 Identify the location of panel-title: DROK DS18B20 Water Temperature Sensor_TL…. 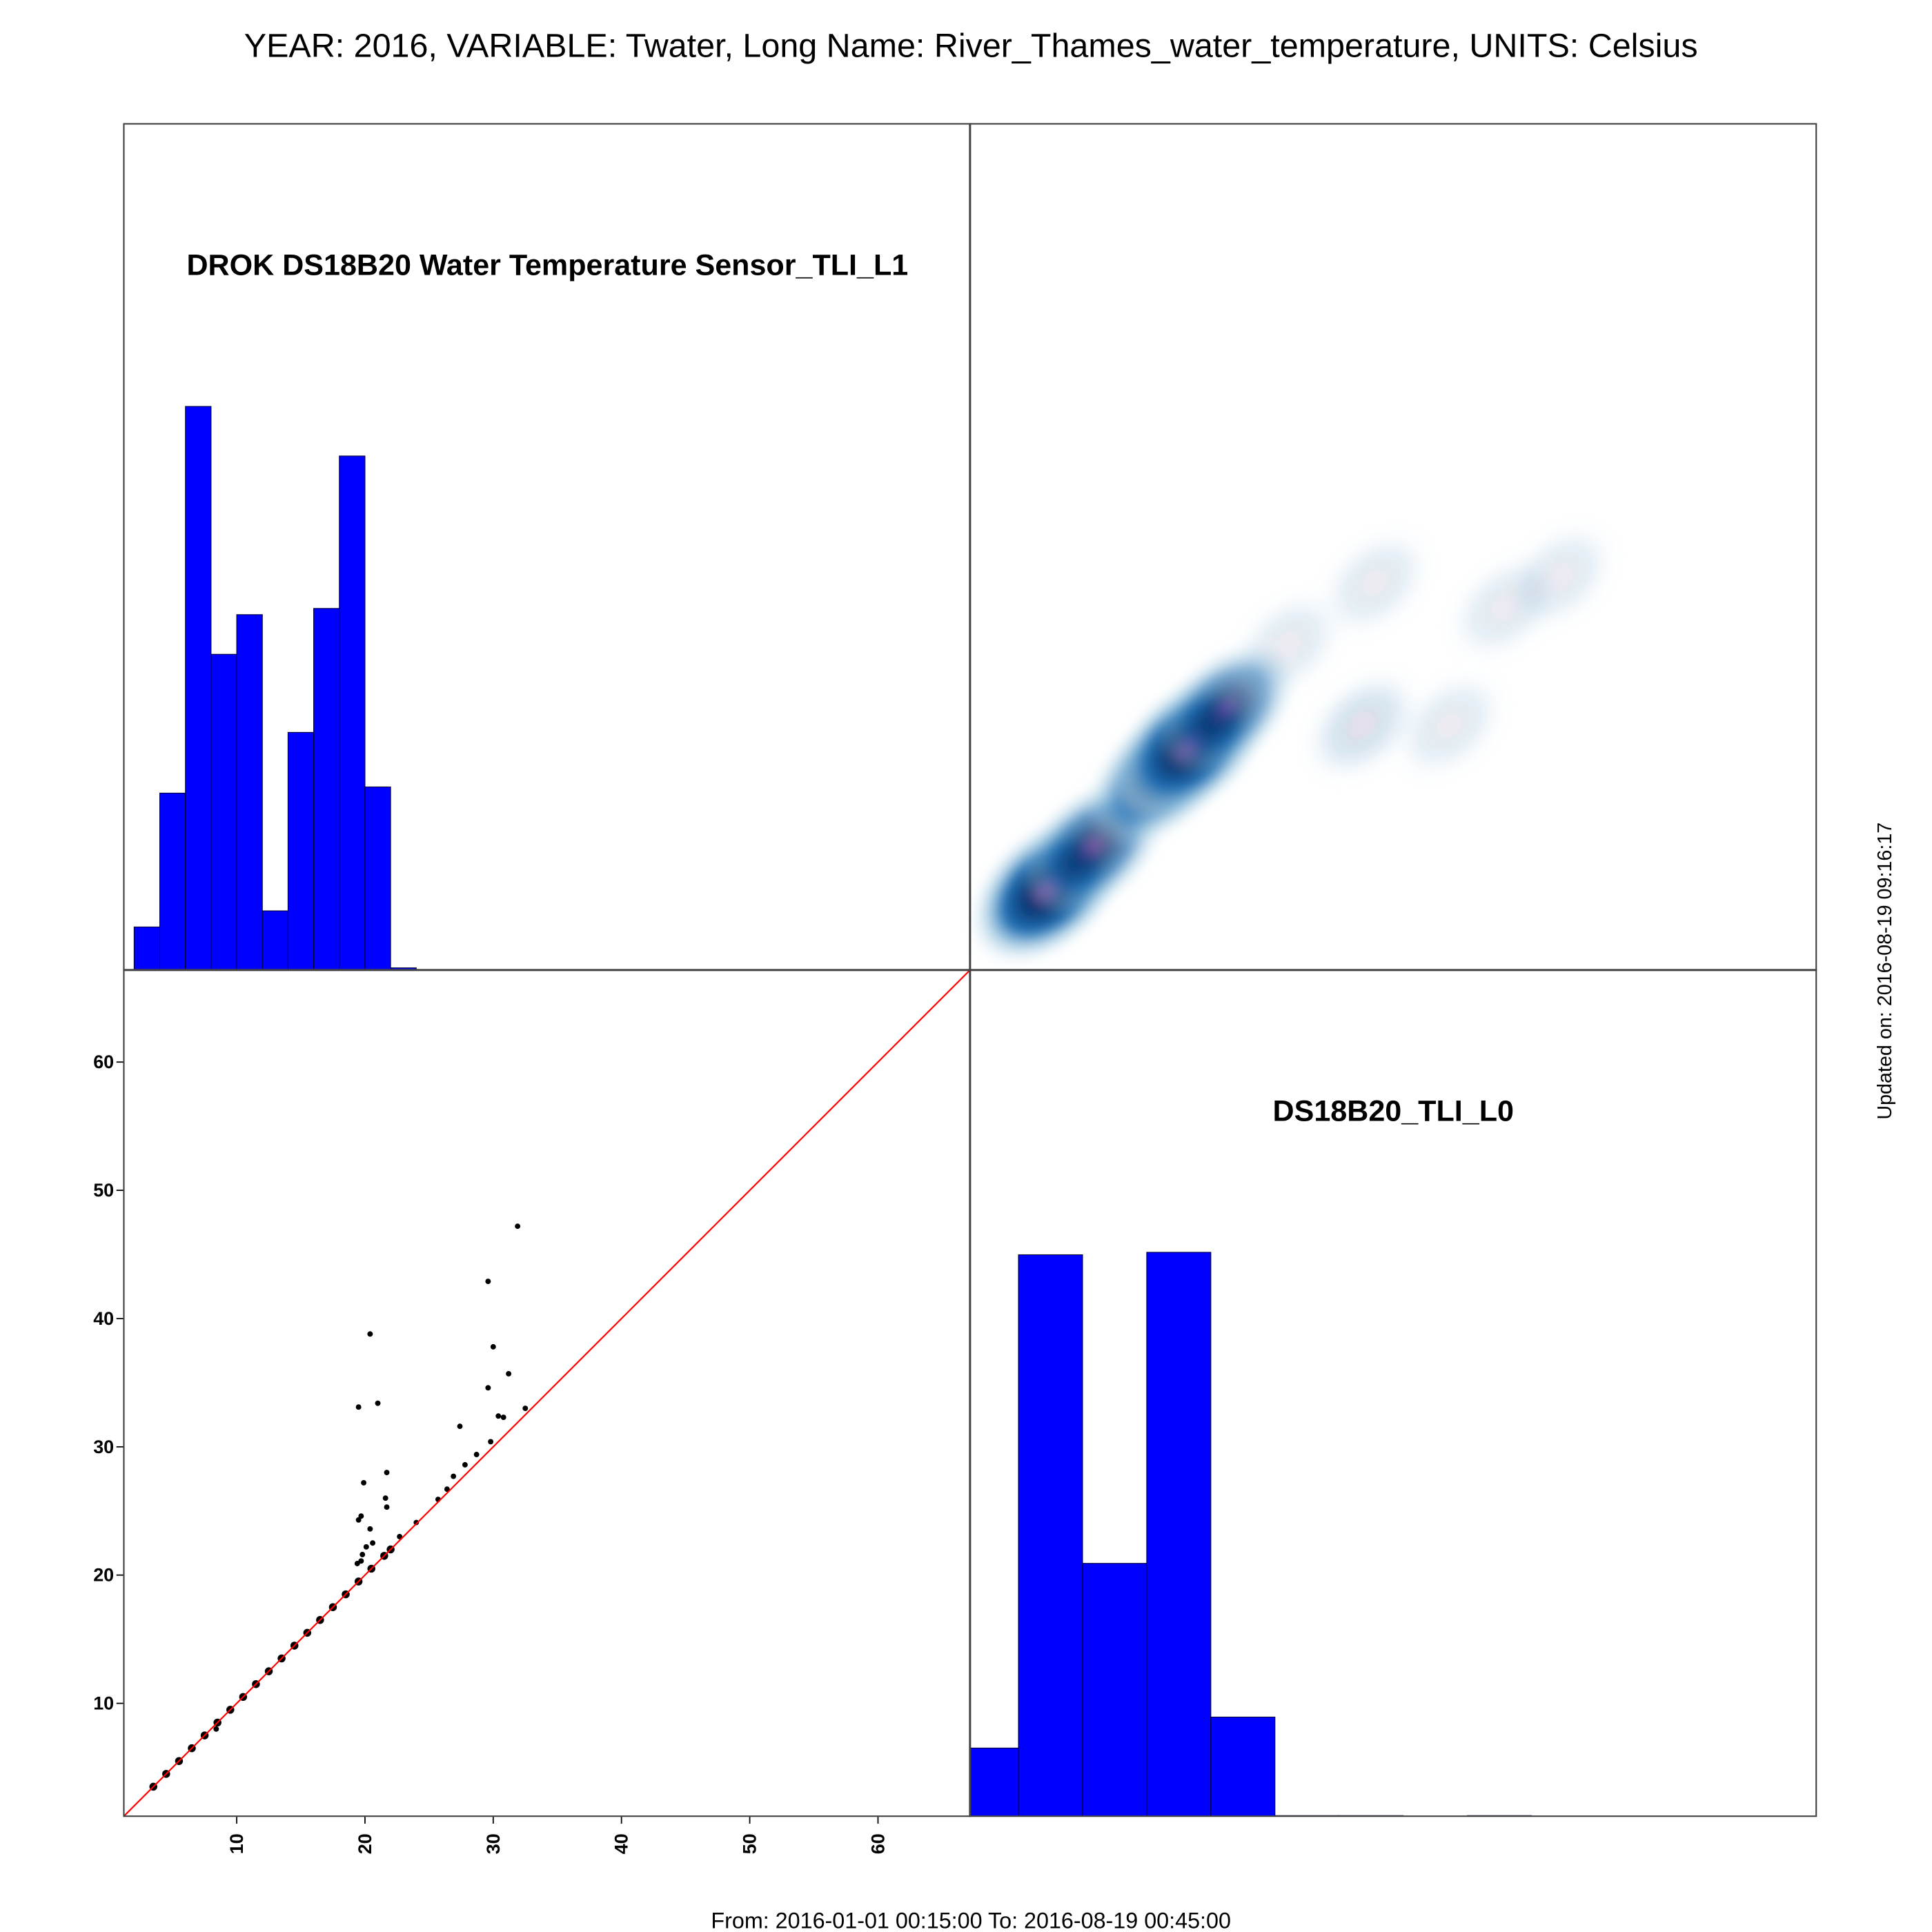
(547, 265).